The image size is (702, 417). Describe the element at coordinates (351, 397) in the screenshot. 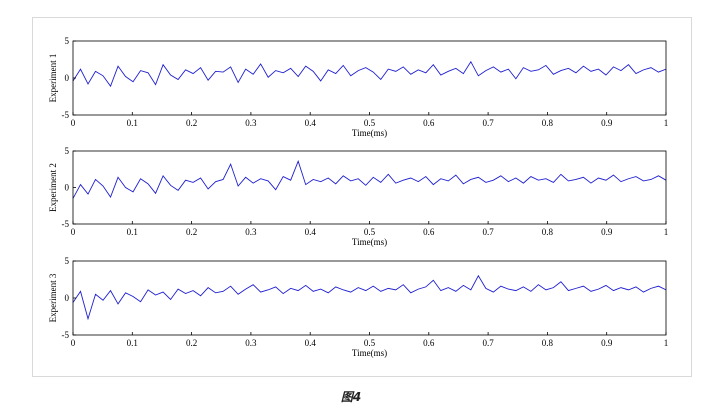

I see `figure-caption: 图4` at that location.